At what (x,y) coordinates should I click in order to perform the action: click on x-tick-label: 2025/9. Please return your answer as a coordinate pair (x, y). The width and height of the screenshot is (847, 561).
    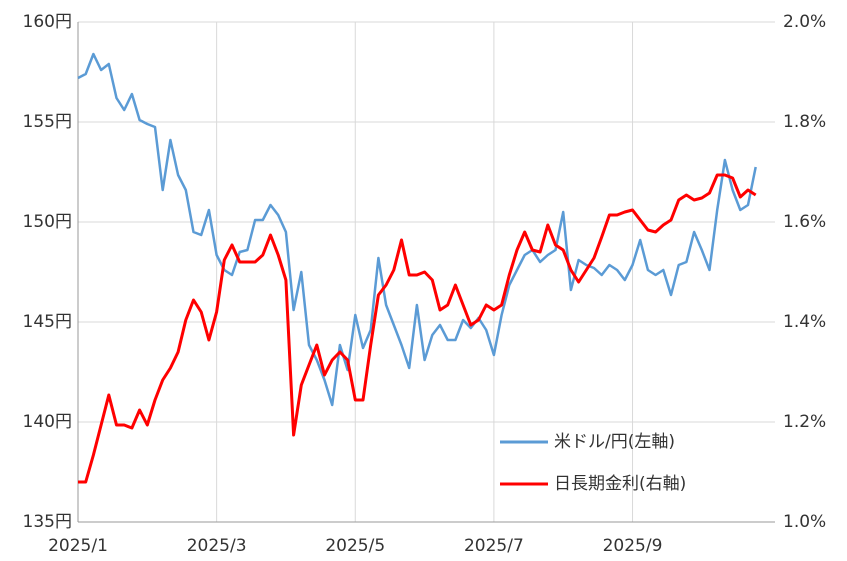
    Looking at the image, I should click on (633, 546).